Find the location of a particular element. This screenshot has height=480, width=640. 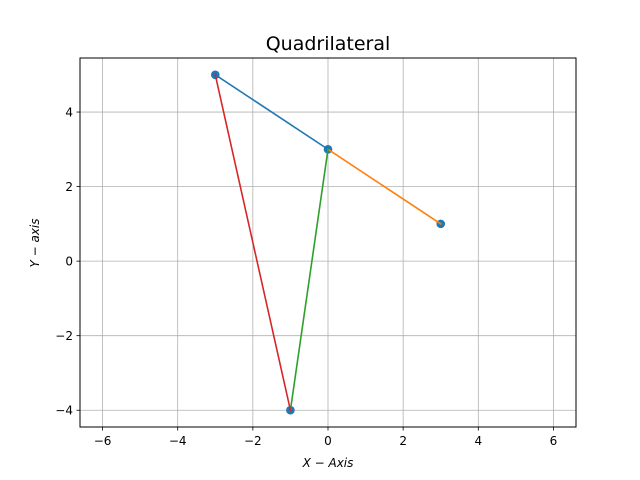

y-tick-label: −4 is located at coordinates (64, 411).